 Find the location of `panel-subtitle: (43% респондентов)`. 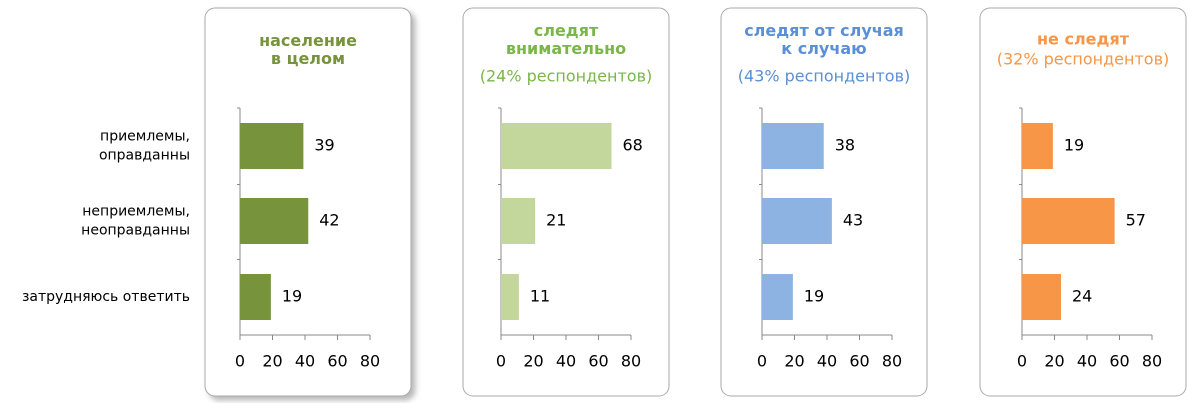

panel-subtitle: (43% респондентов) is located at coordinates (824, 76).